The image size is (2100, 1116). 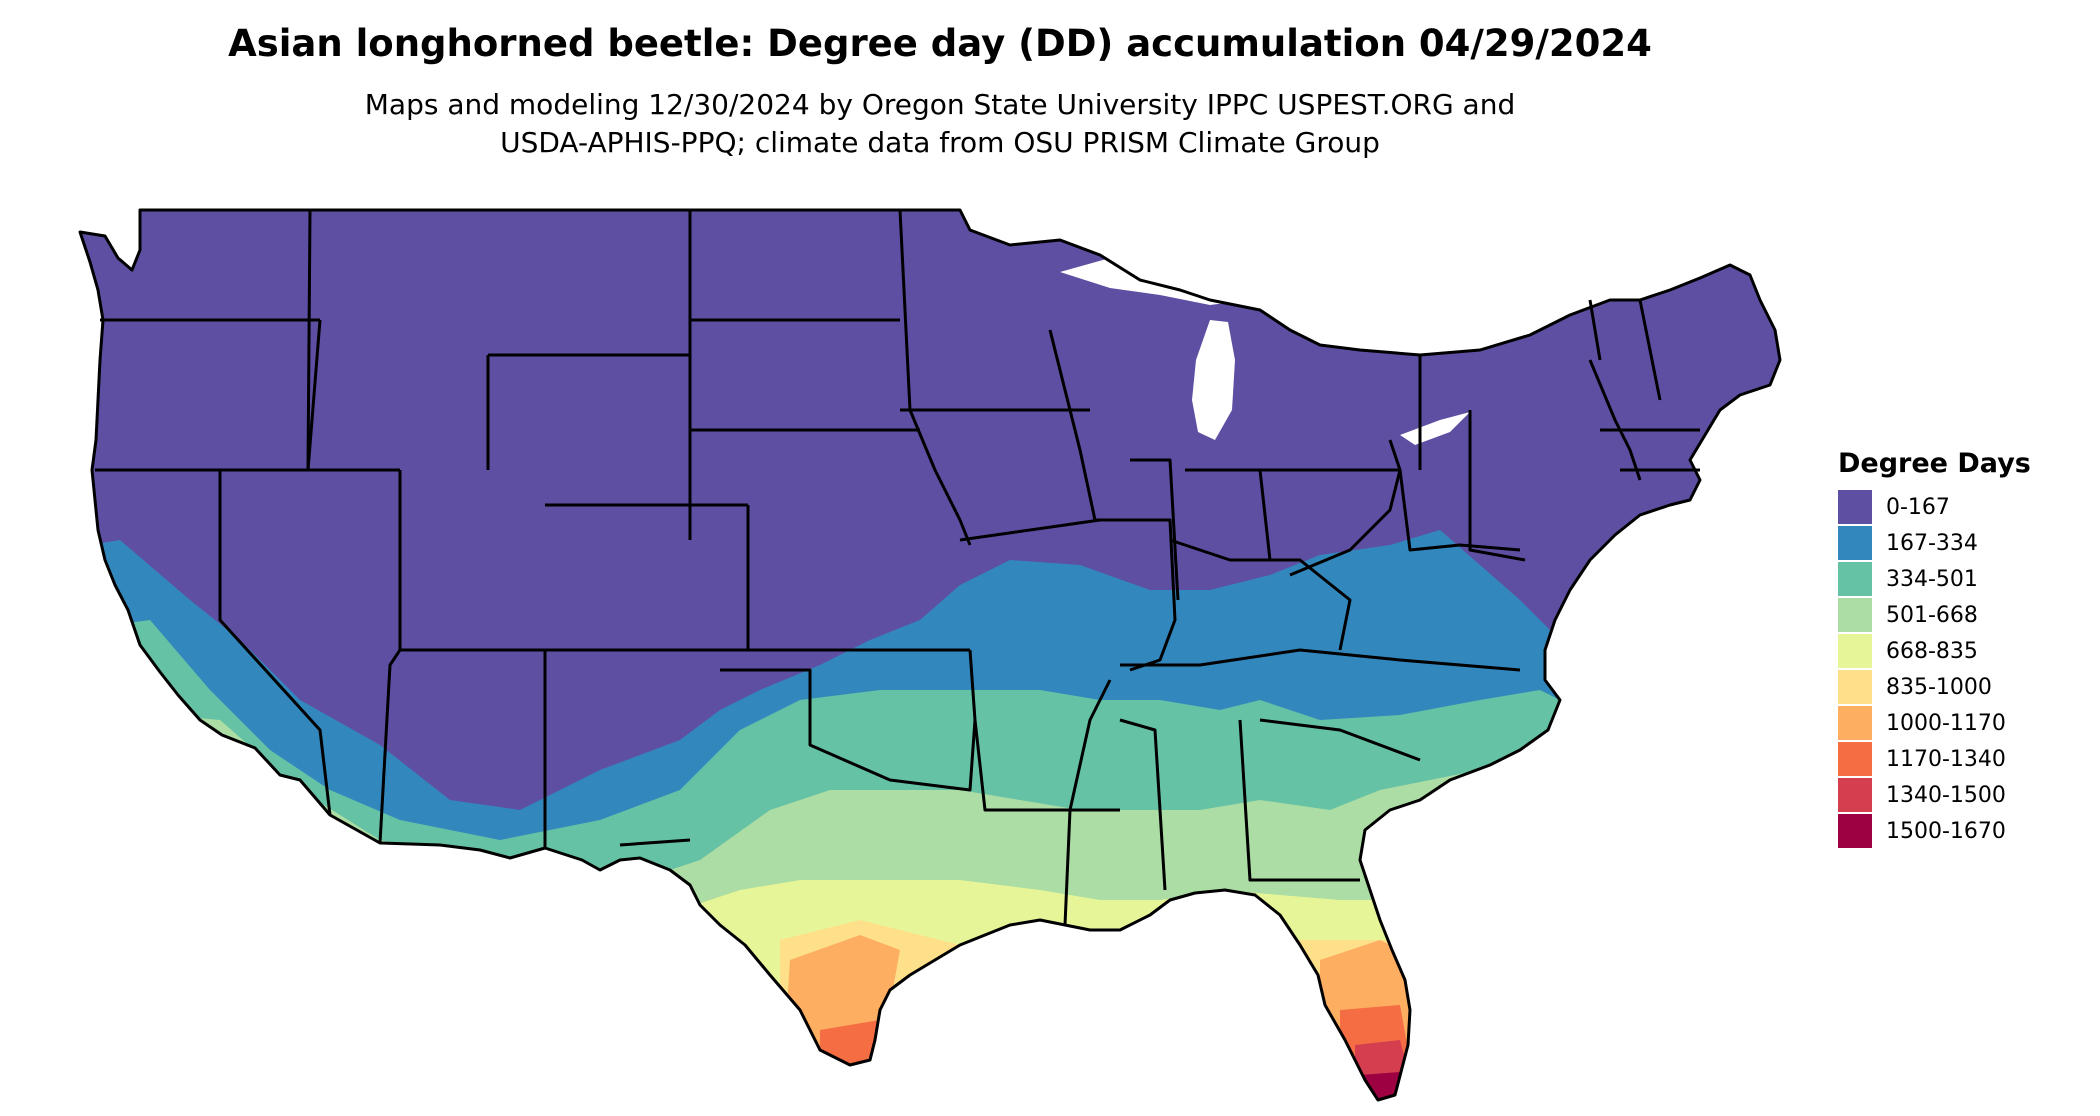 I want to click on legend-item: 835-1000, so click(x=1934, y=687).